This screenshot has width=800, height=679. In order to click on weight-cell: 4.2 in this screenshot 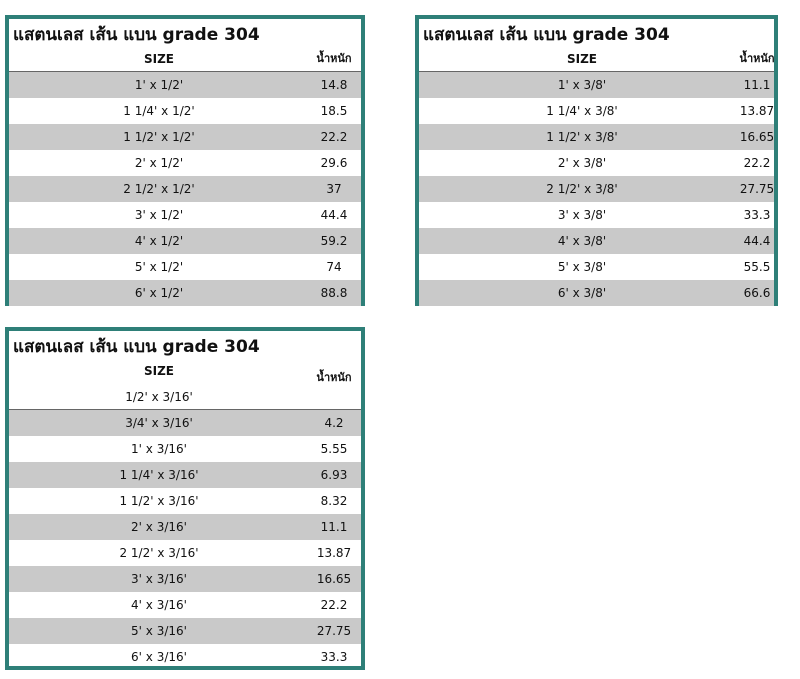, I will do `click(334, 423)`.